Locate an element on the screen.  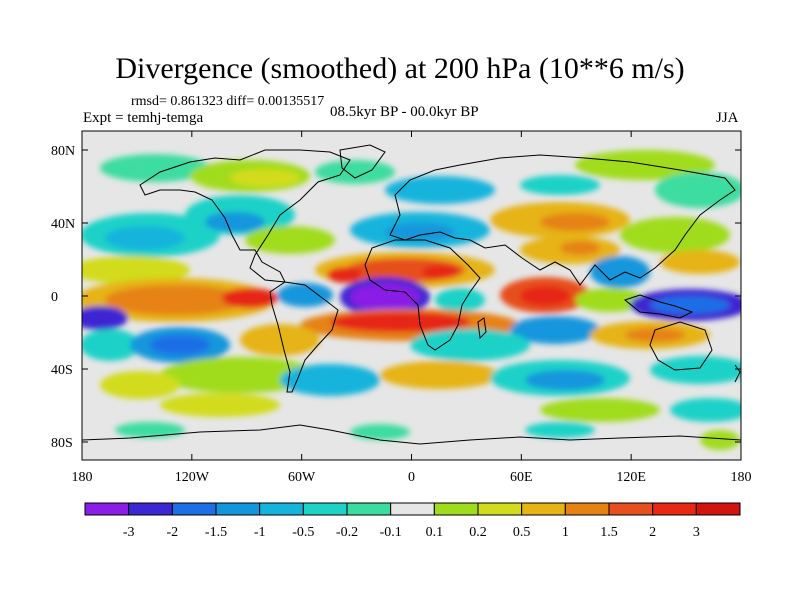
lat-tick-label: 80S is located at coordinates (62, 443).